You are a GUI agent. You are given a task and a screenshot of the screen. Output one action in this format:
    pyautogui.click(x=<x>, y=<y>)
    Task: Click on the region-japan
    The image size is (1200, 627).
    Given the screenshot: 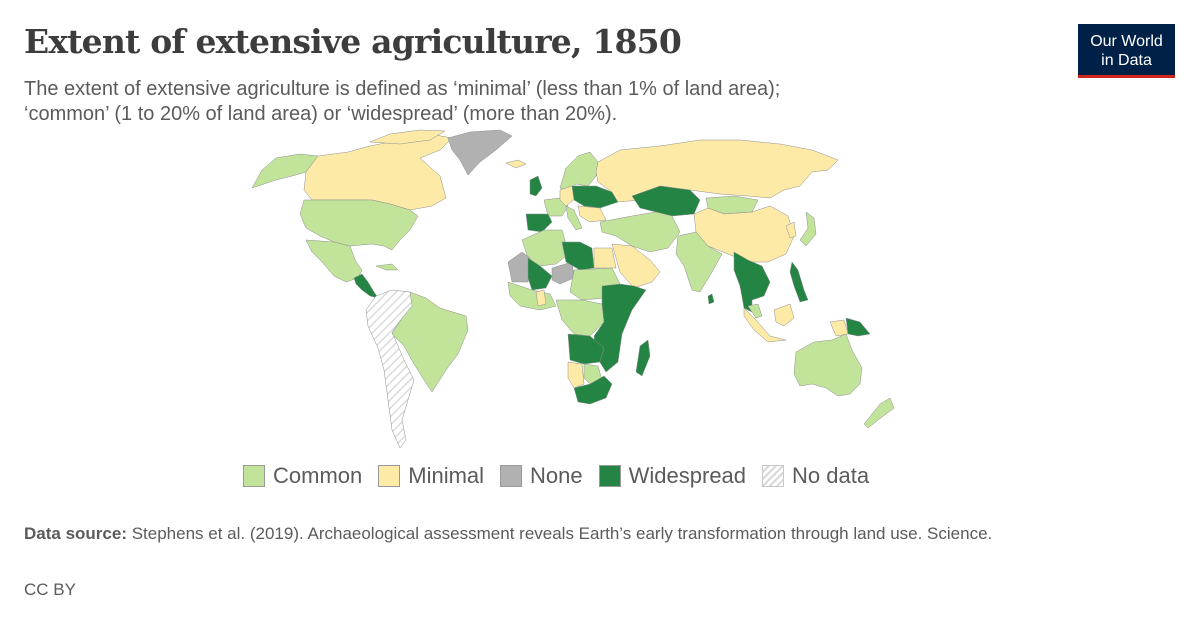 What is the action you would take?
    pyautogui.click(x=808, y=229)
    